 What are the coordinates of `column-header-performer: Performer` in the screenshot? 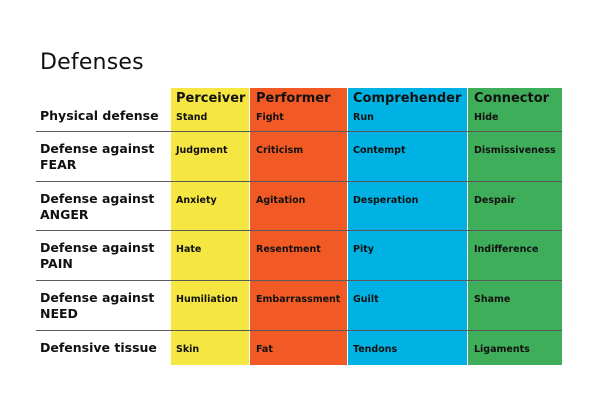 It's located at (293, 98).